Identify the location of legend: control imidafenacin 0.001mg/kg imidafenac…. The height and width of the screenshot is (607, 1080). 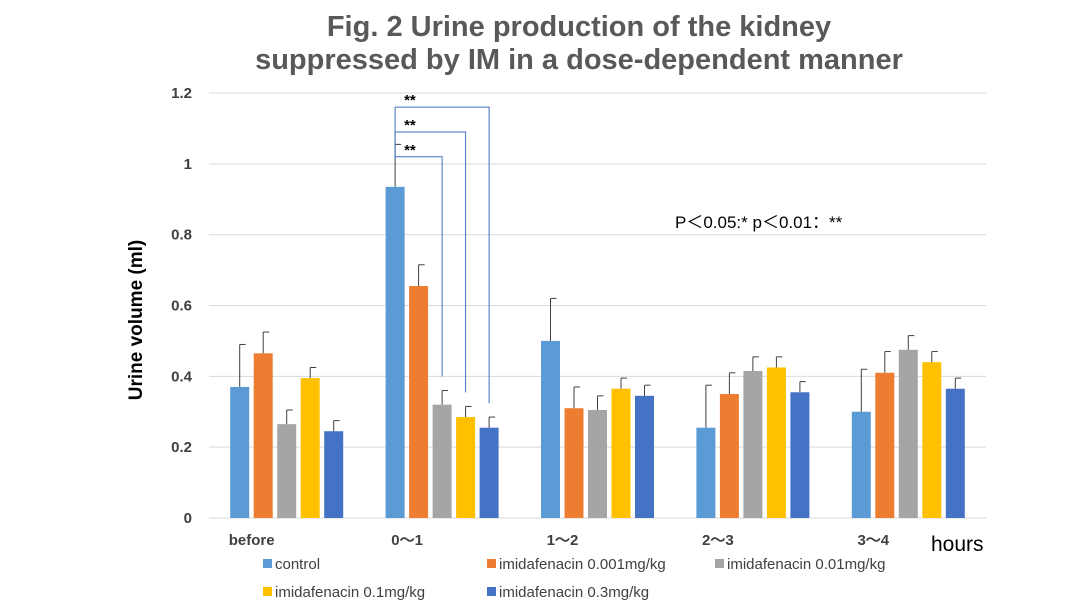
(574, 578).